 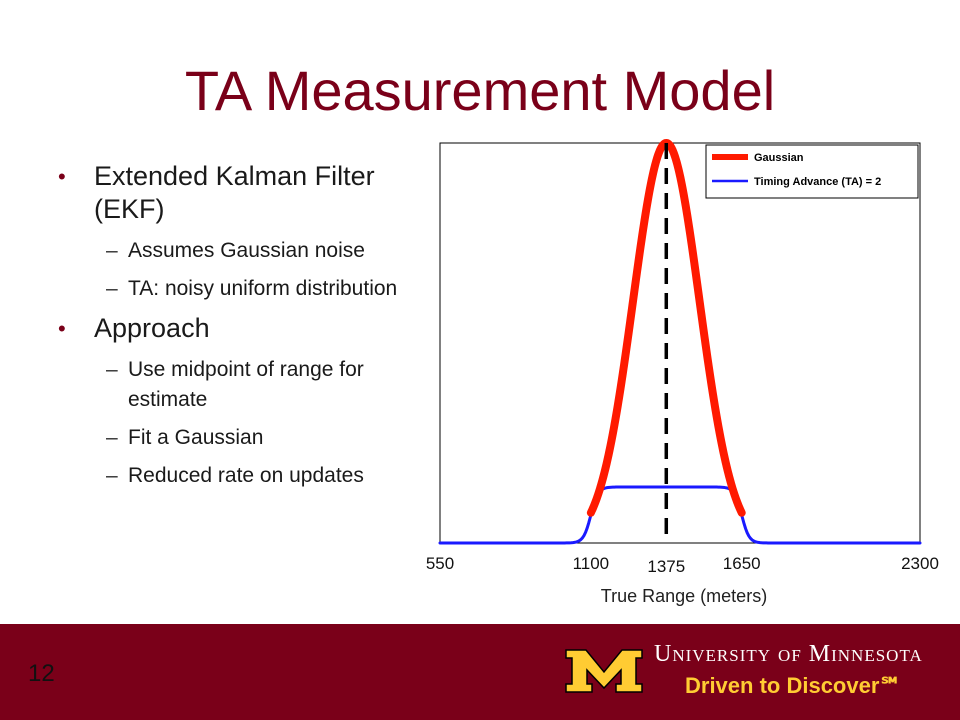 I want to click on x-tick-label: 550, so click(x=440, y=563).